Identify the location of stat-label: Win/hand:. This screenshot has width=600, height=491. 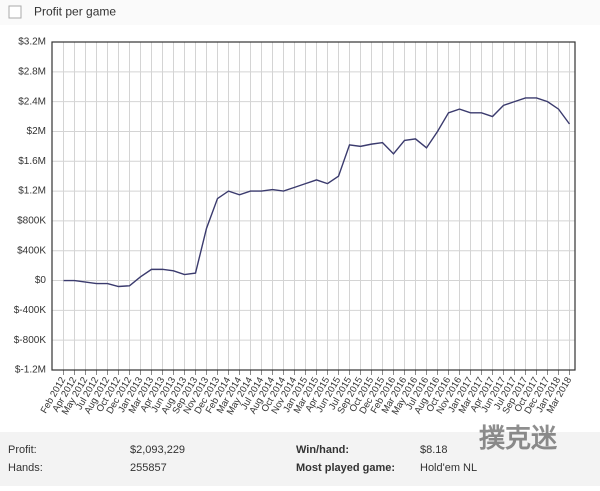
(322, 450).